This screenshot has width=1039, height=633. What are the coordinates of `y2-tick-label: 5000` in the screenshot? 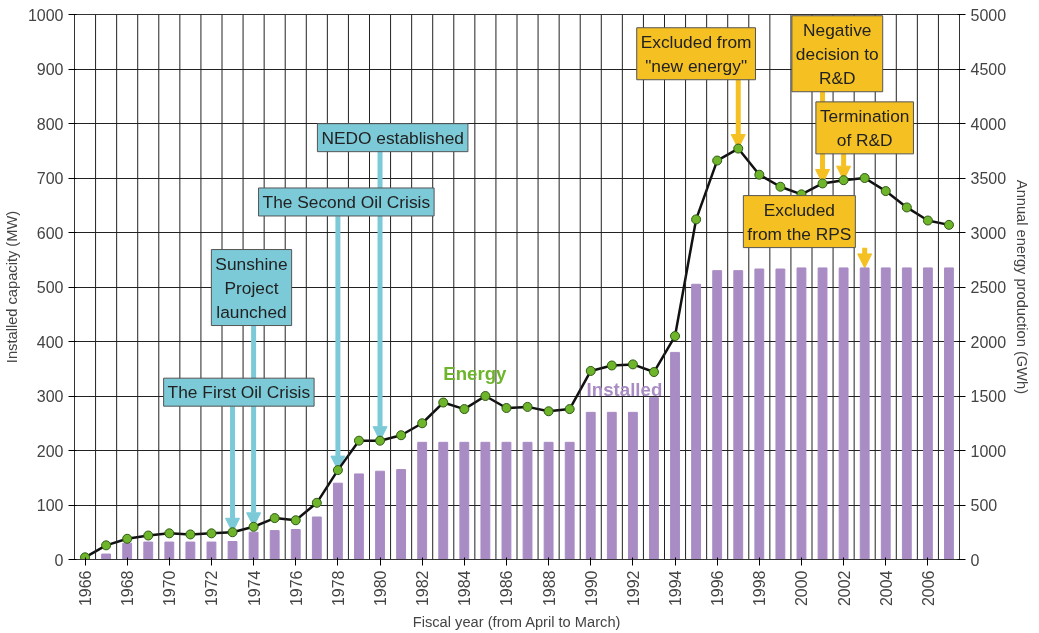 It's located at (988, 15).